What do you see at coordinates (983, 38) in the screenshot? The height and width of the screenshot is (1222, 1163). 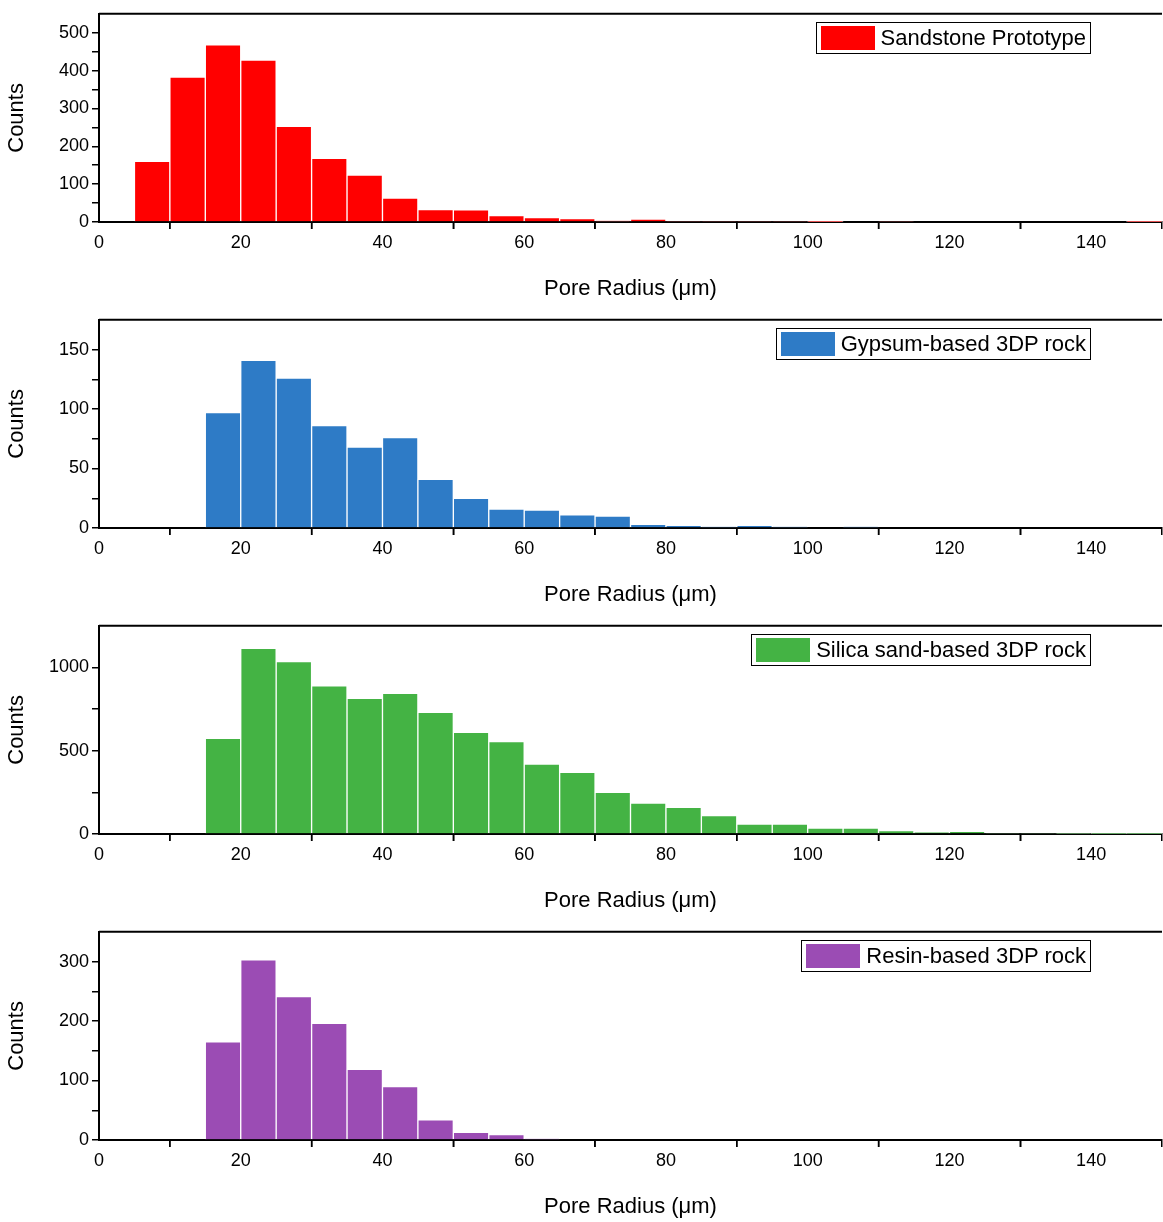 I see `legend-label: Sandstone Prototype` at bounding box center [983, 38].